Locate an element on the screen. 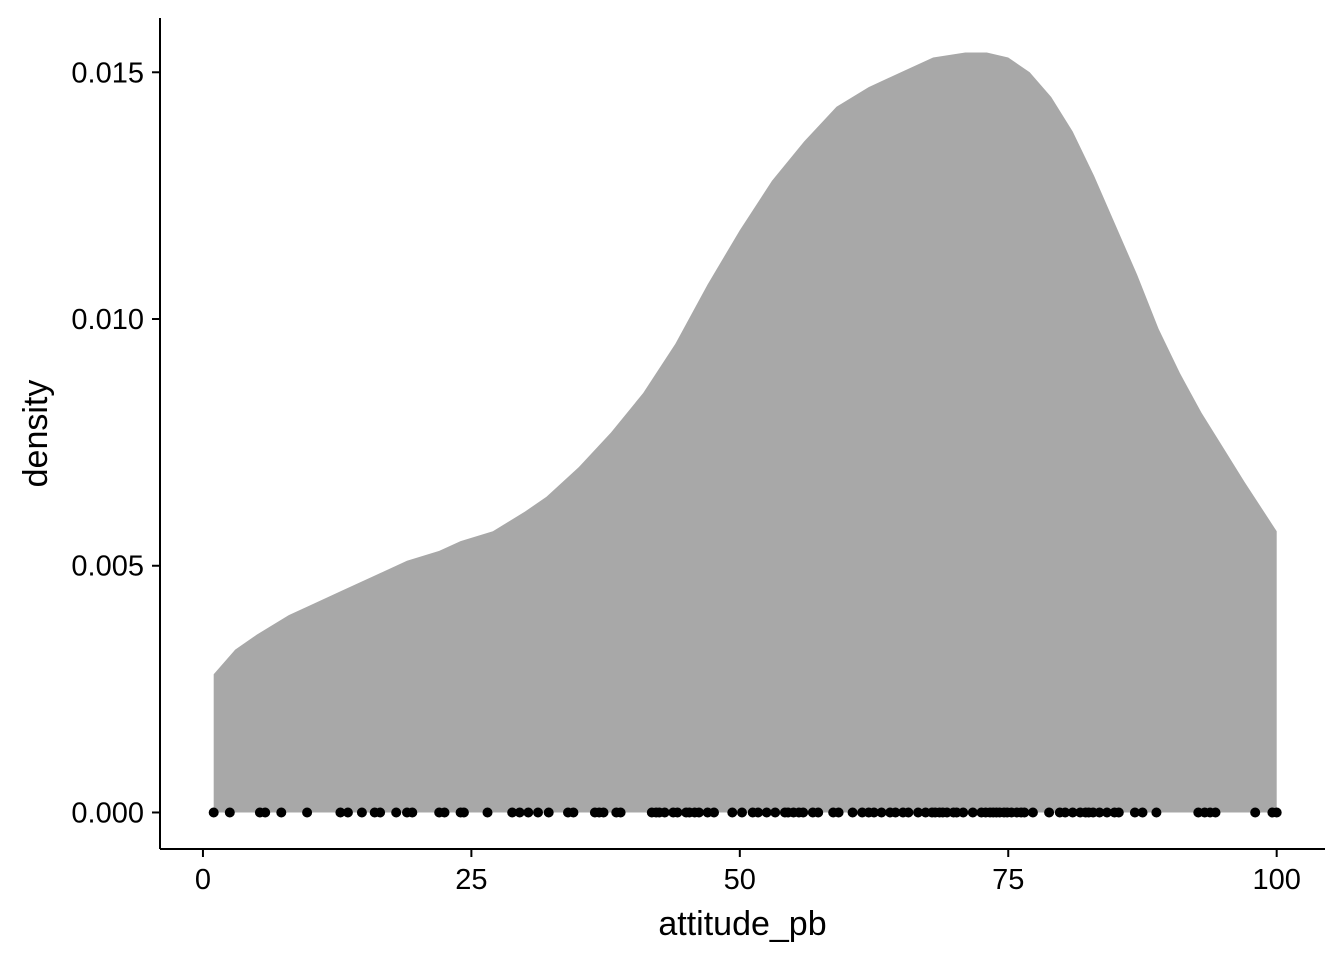  x-tick-label-1: 25 is located at coordinates (471, 880).